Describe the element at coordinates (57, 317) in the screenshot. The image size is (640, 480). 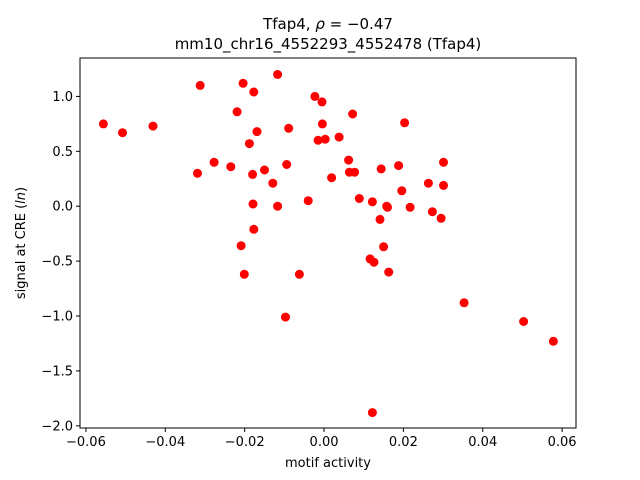
I see `y-tick-label: −1.0` at that location.